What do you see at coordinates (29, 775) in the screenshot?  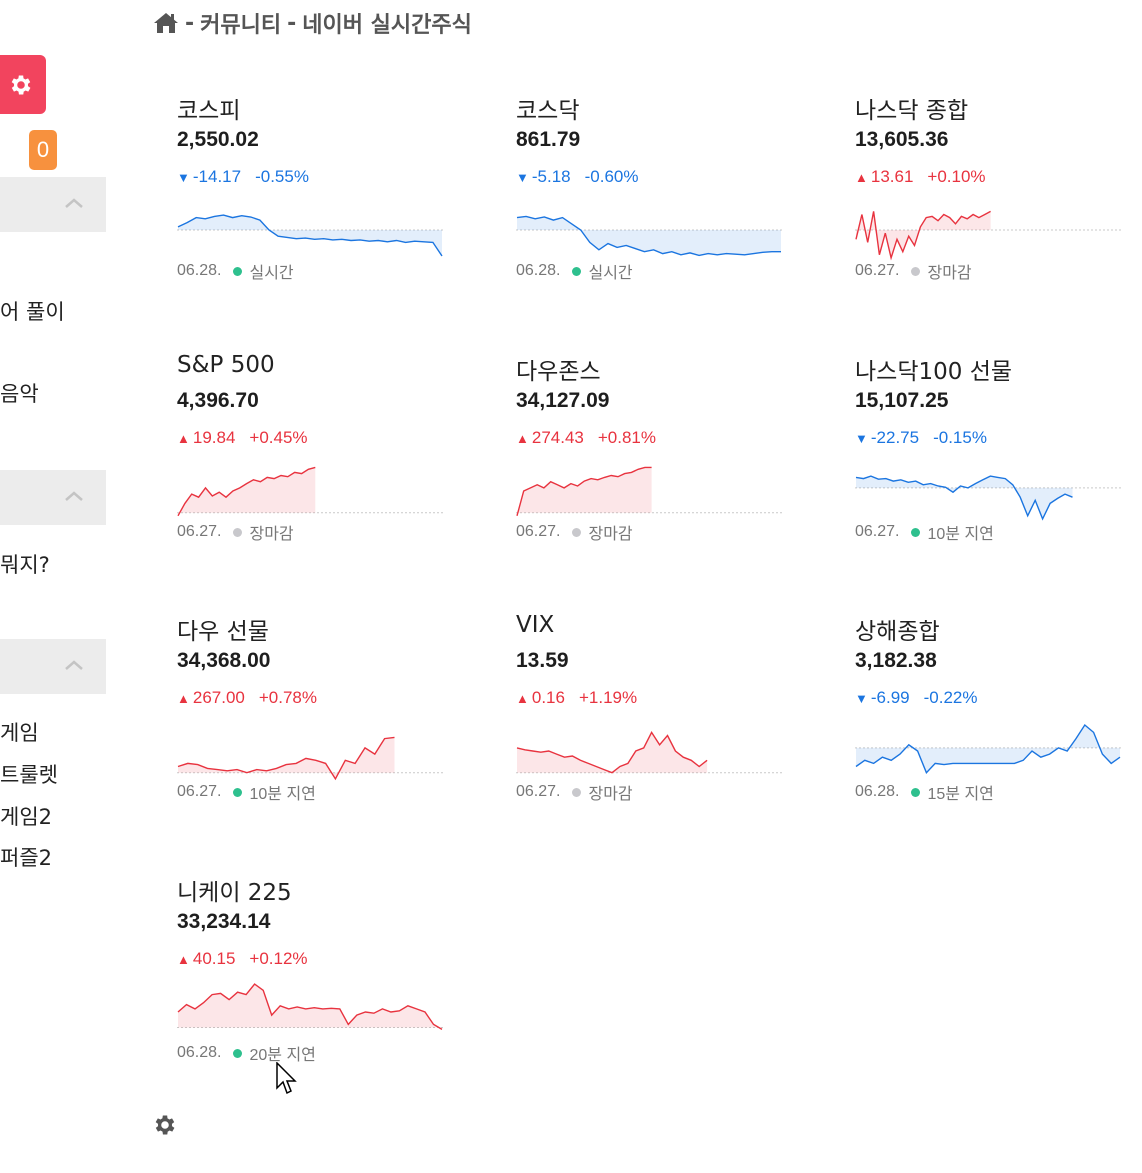 I see `sidebar-item: 트룰렛` at bounding box center [29, 775].